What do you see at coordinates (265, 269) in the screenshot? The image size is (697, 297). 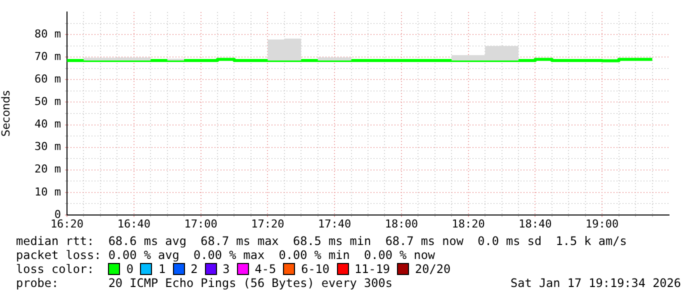 I see `legend-label: 4-5` at bounding box center [265, 269].